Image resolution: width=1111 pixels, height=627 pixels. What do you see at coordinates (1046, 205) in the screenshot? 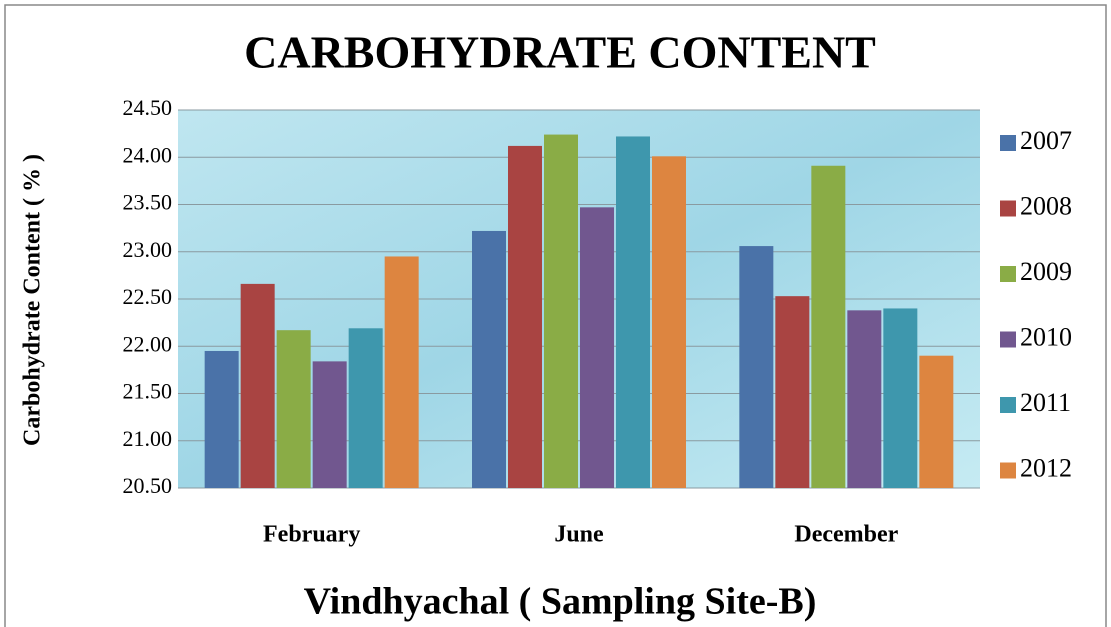
I see `legend-label: 2008` at bounding box center [1046, 205].